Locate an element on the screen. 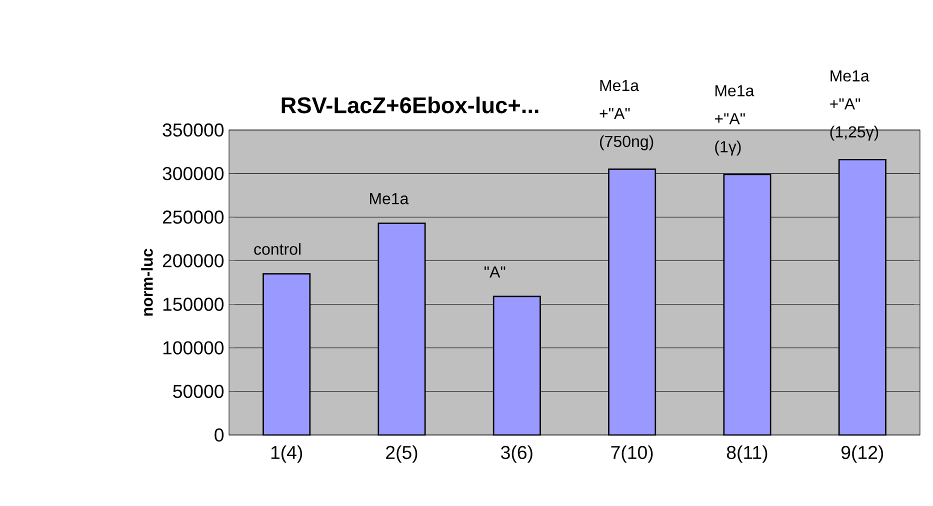 The image size is (933, 506). annotation: Me1a +"A" (1γ) is located at coordinates (734, 120).